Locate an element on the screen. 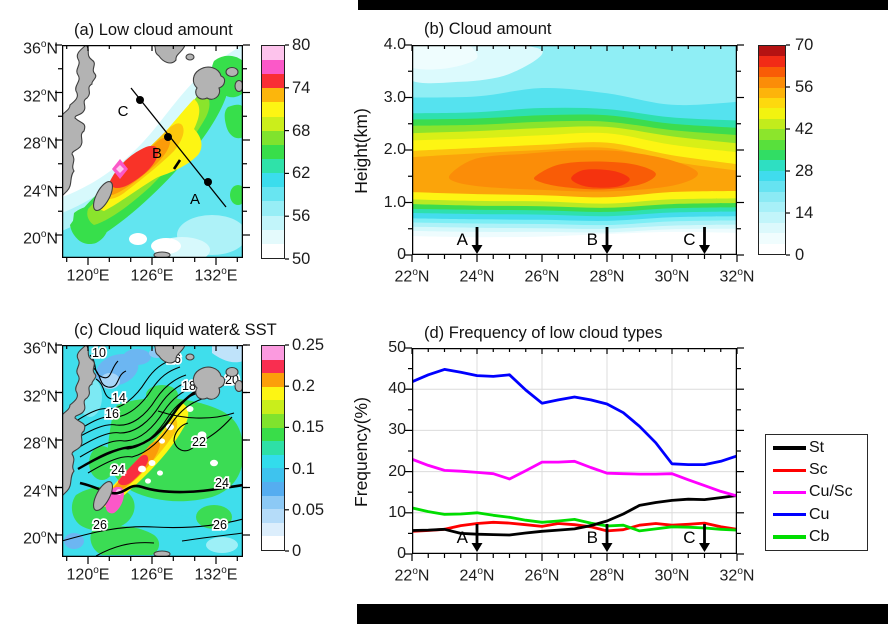 The image size is (888, 624). tick-label: 0.05 is located at coordinates (308, 509).